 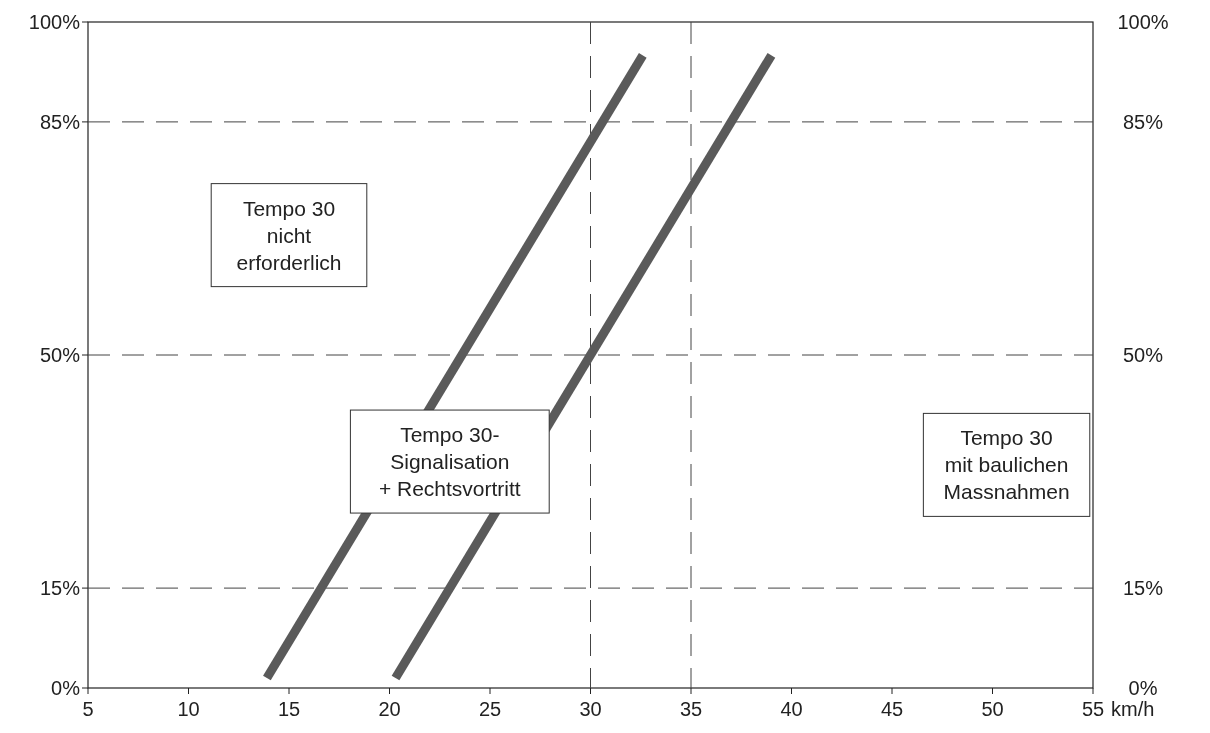 I want to click on y-tick-label: 100%, so click(x=54, y=22).